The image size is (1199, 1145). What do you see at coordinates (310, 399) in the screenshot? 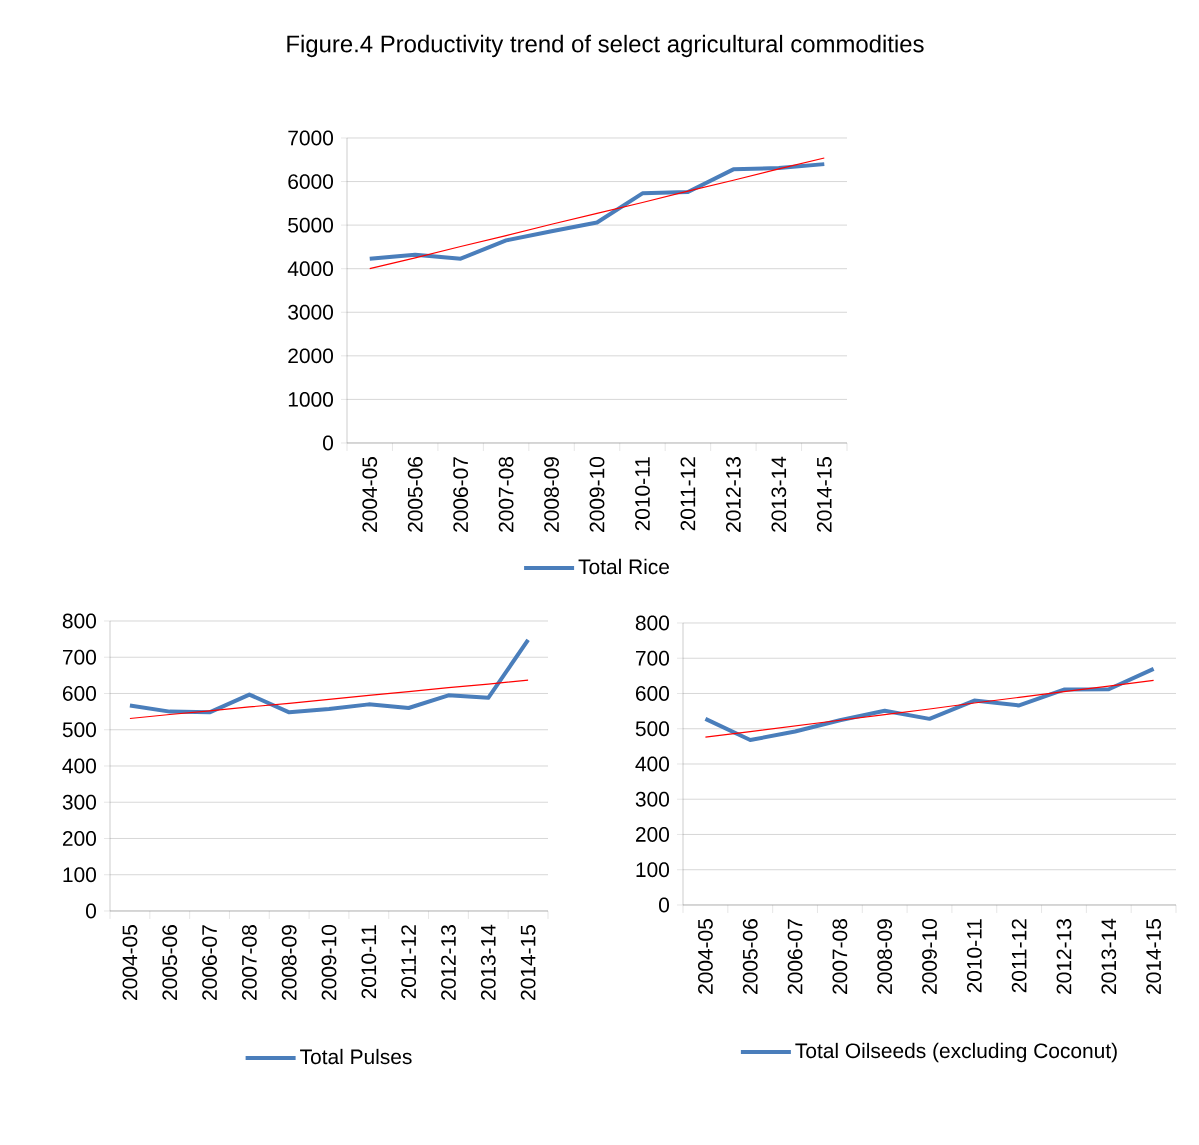
I see `y-tick-label: 1000` at bounding box center [310, 399].